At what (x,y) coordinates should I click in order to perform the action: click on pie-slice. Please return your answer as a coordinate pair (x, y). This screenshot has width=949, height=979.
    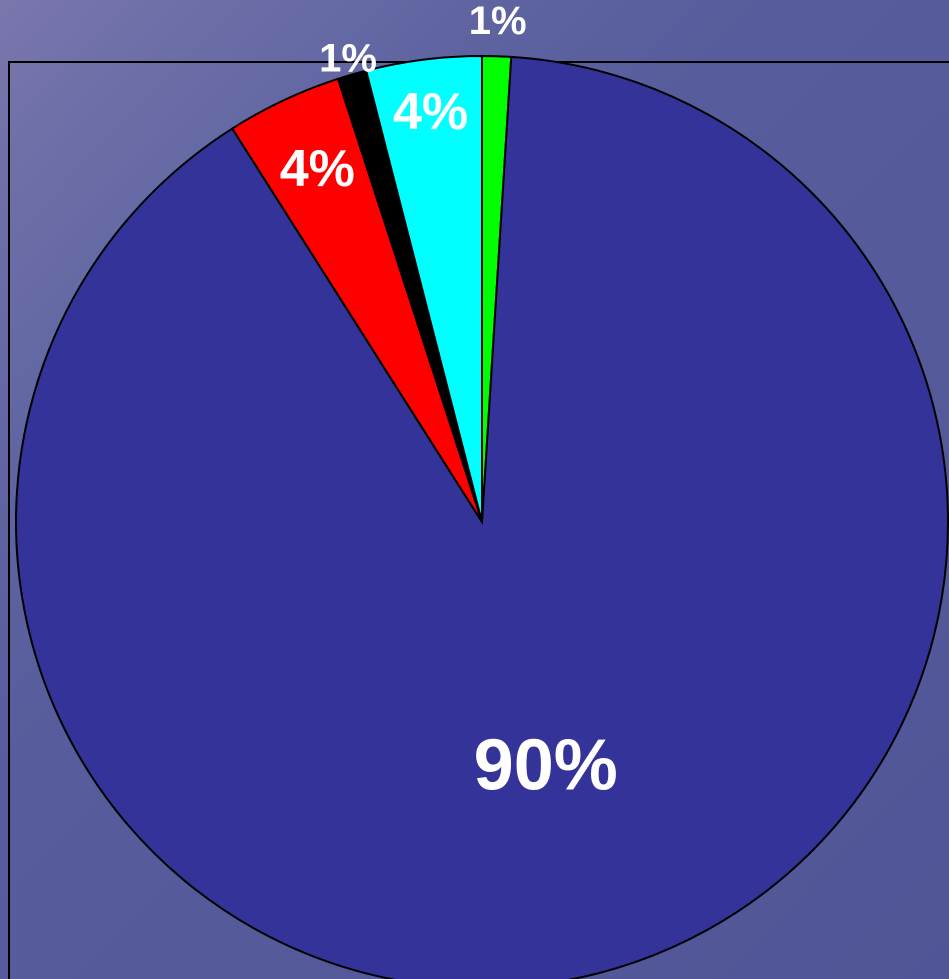
    Looking at the image, I should click on (423, 288).